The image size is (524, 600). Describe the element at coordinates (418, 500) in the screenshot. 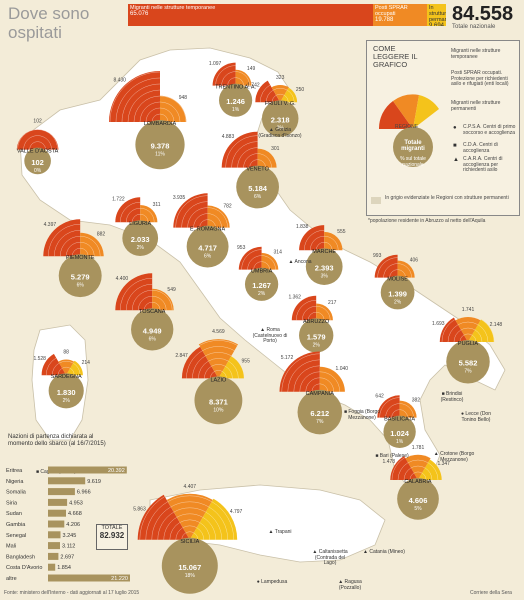

I see `region-total: 4.606` at that location.